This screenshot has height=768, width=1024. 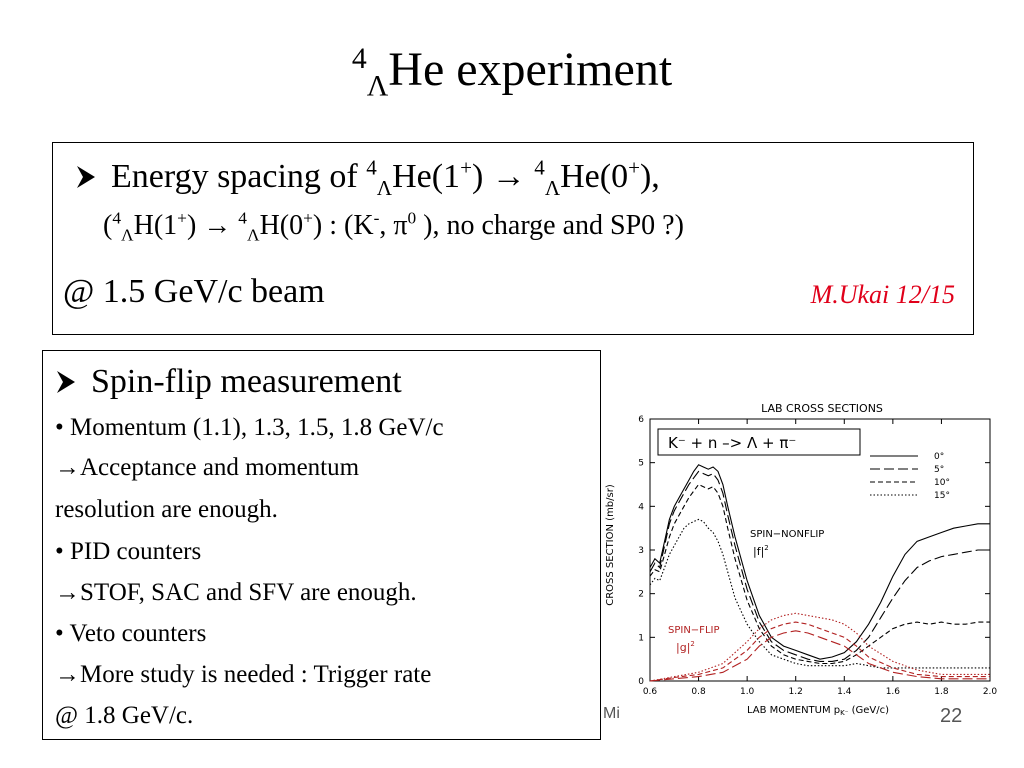 What do you see at coordinates (747, 692) in the screenshot?
I see `x-tick-label: 1.0` at bounding box center [747, 692].